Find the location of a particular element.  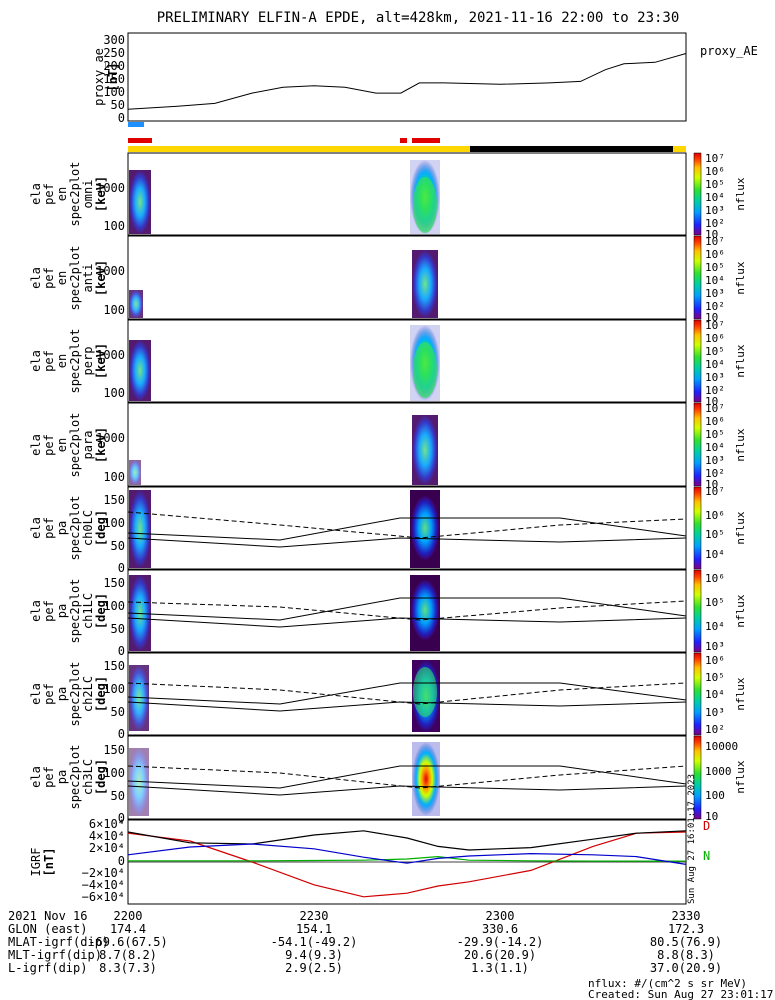

ch2-lc-lines is located at coordinates (407, 697).